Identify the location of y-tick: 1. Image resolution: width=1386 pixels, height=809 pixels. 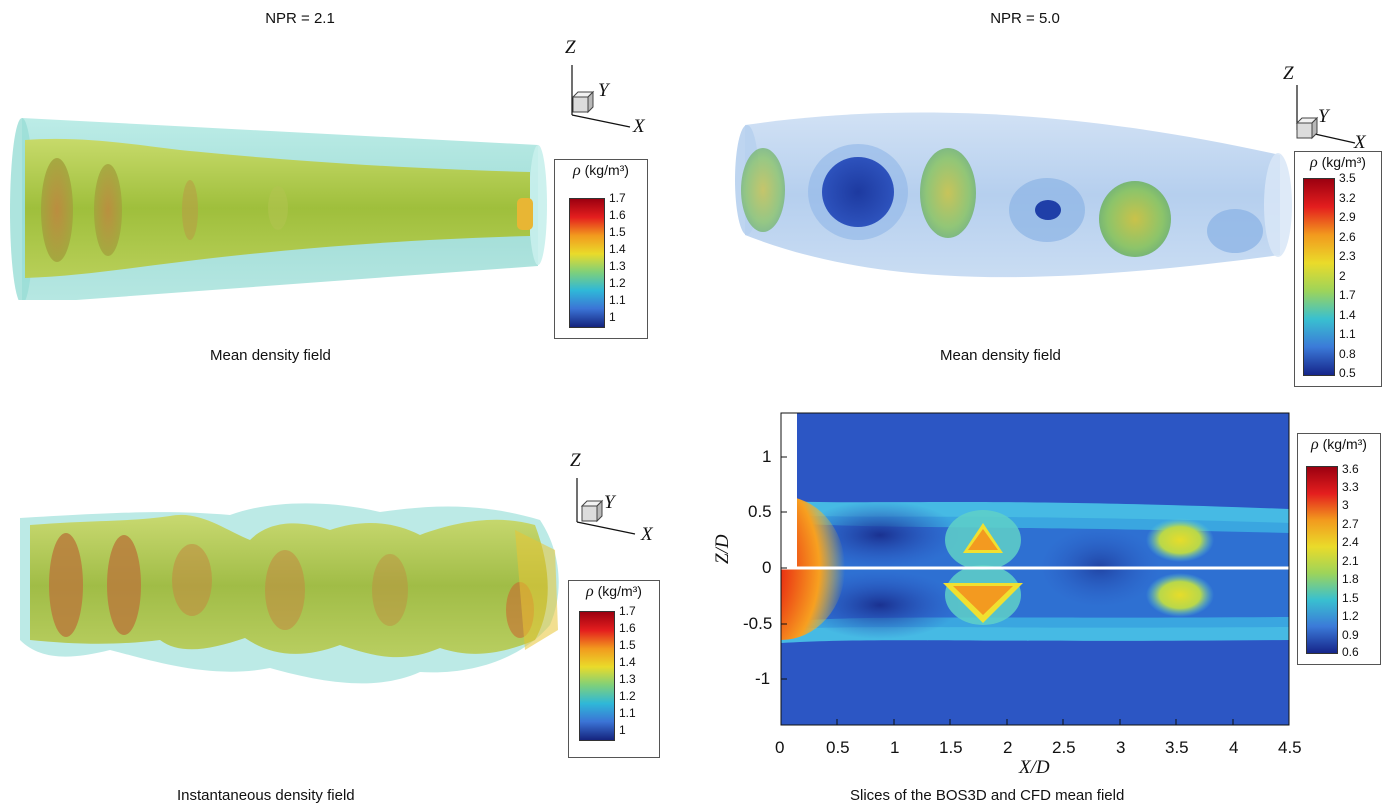
(767, 456).